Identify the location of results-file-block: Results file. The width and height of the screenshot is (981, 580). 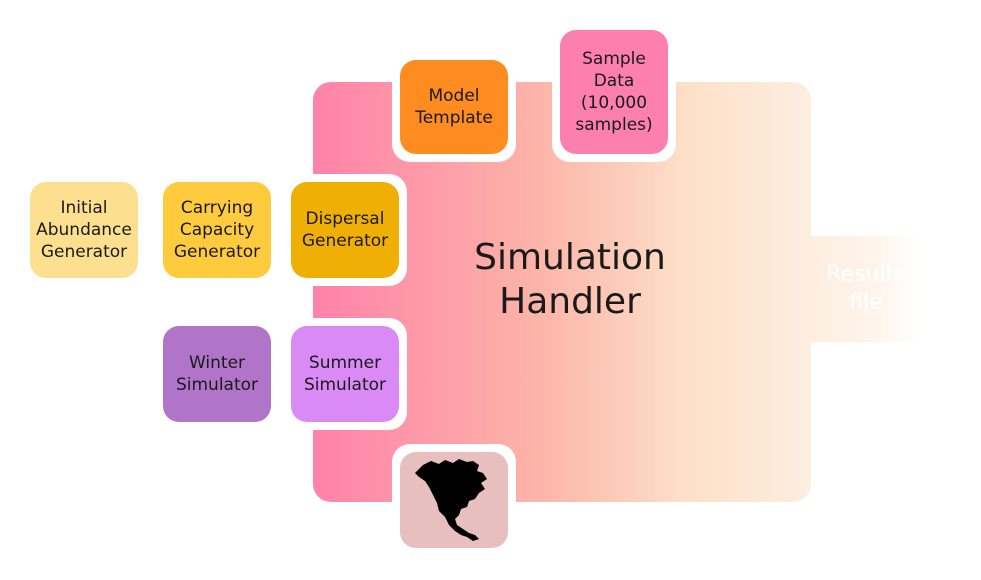
(866, 289).